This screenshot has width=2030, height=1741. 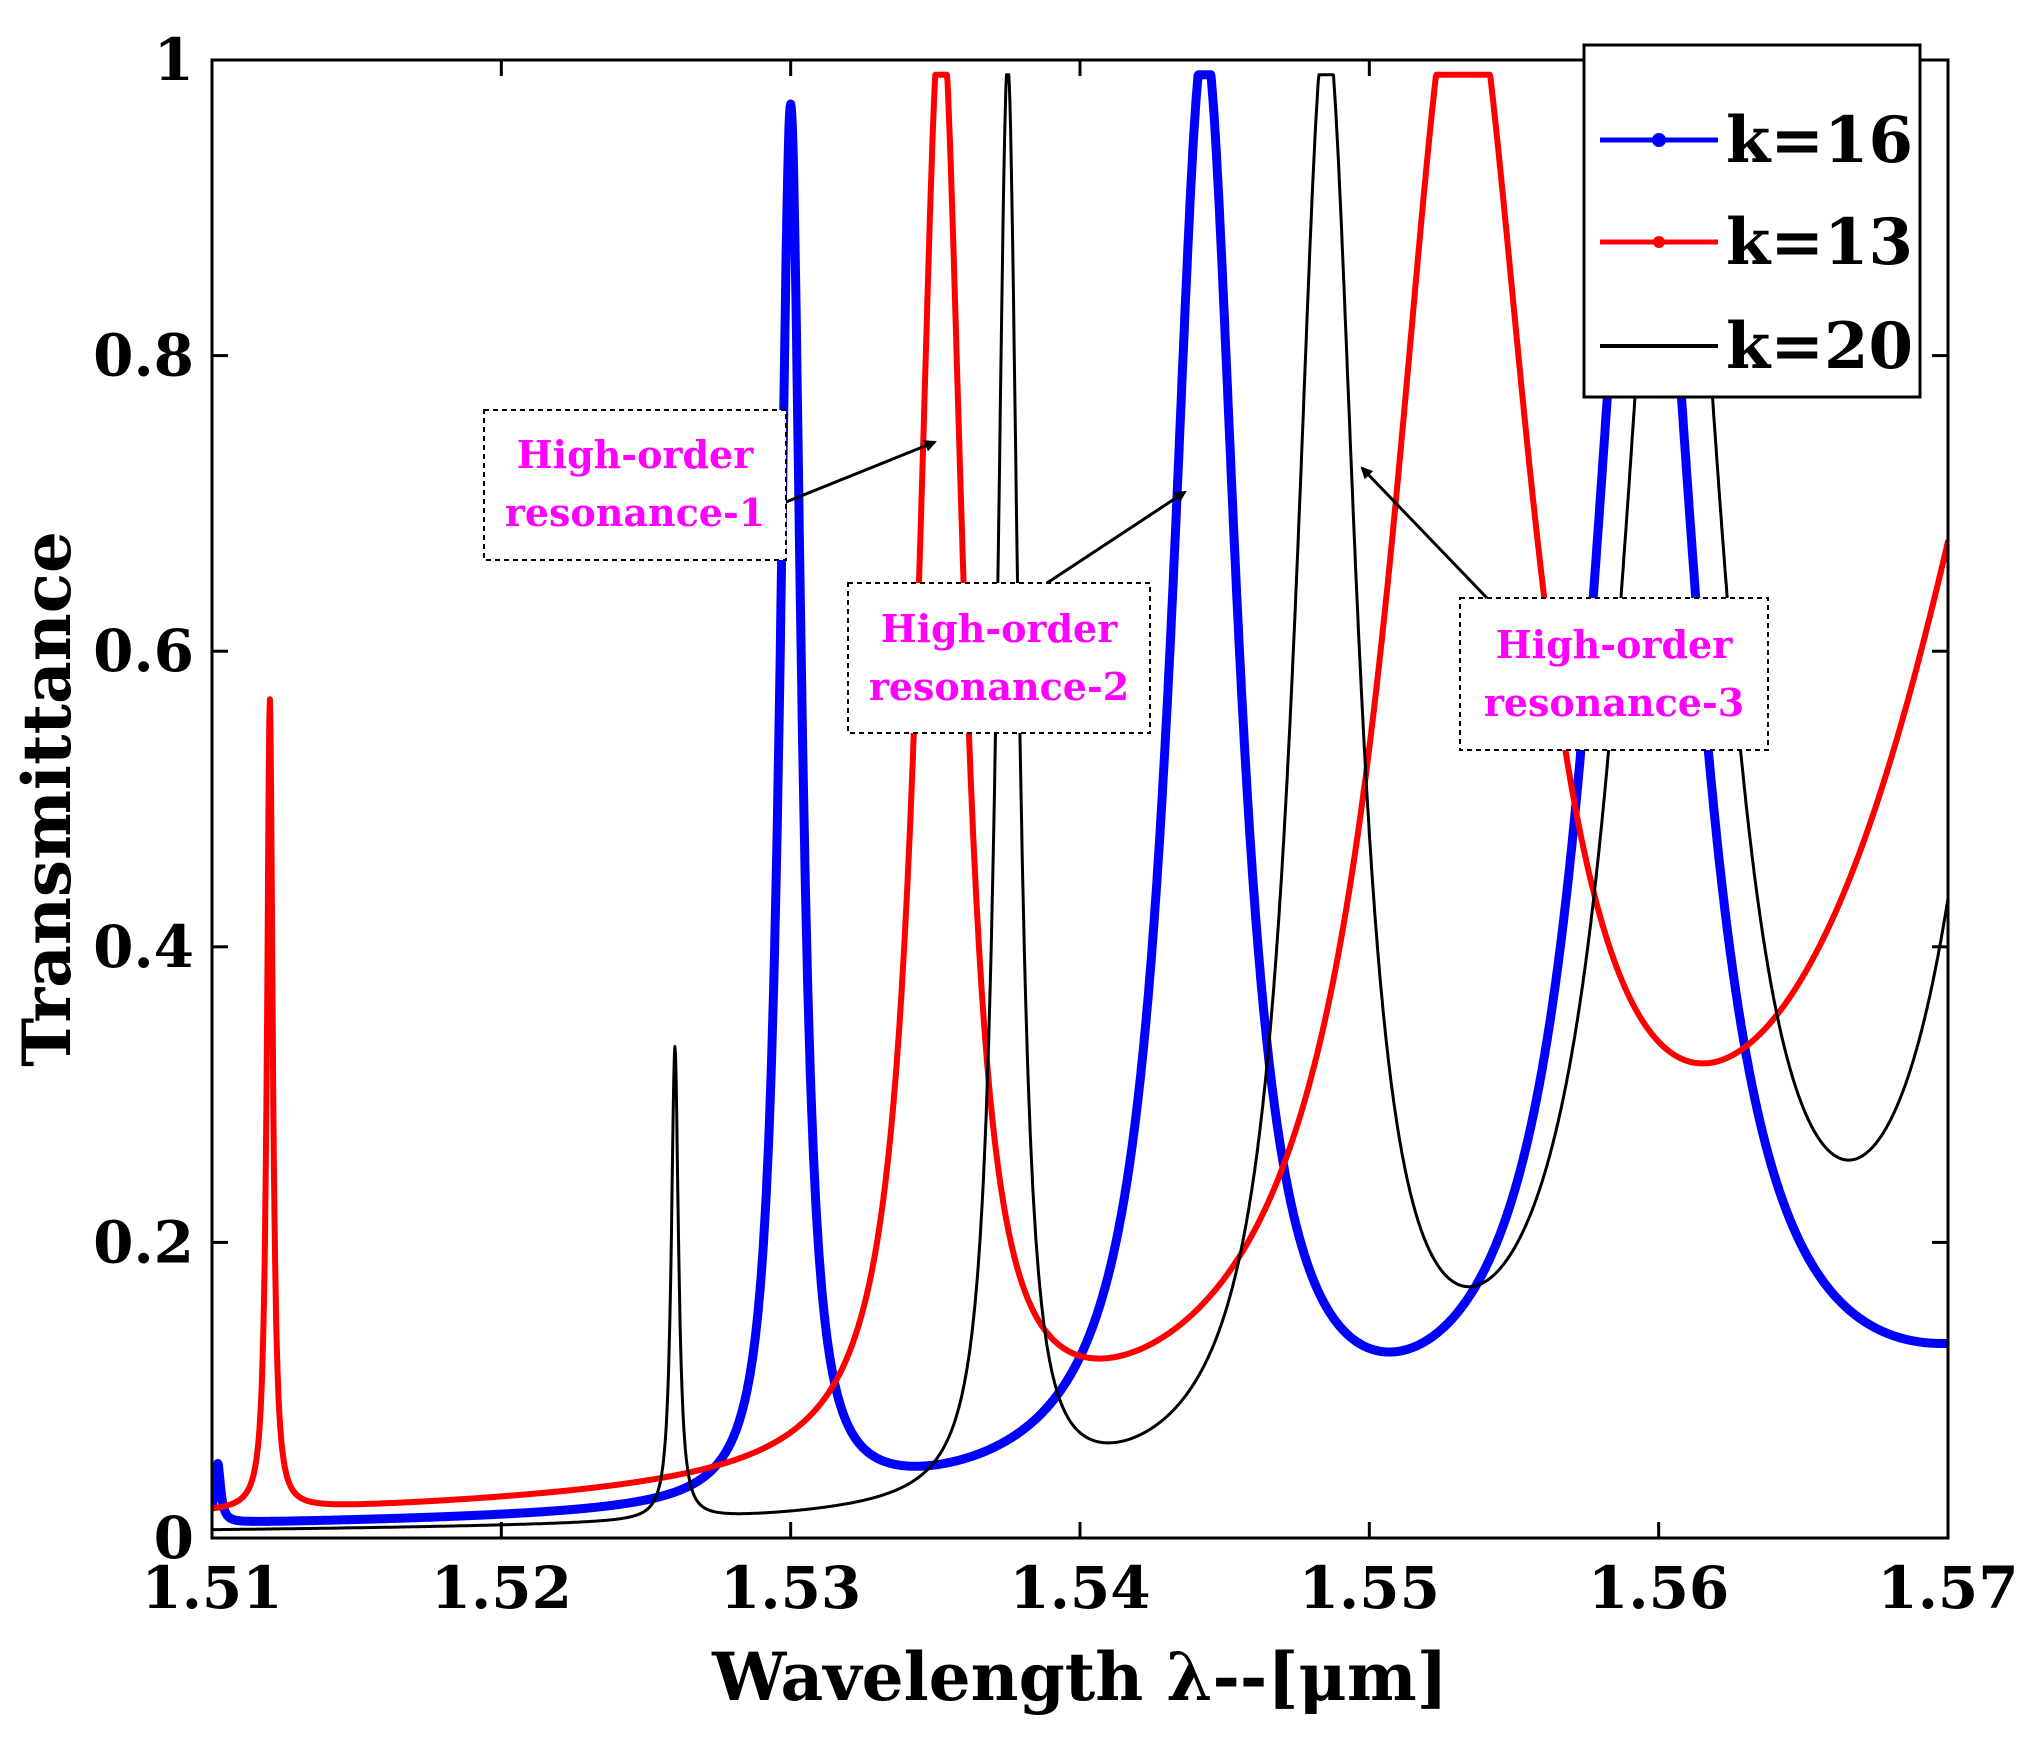 I want to click on annotation-3-line2: resonance-3, so click(x=1614, y=702).